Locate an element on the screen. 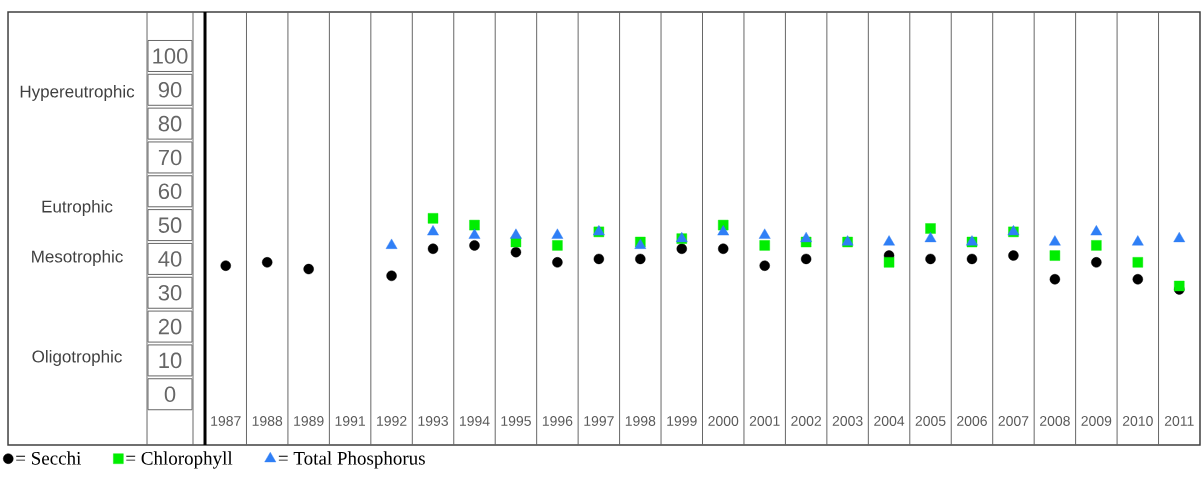  y-tick-label: 20 is located at coordinates (170, 326).